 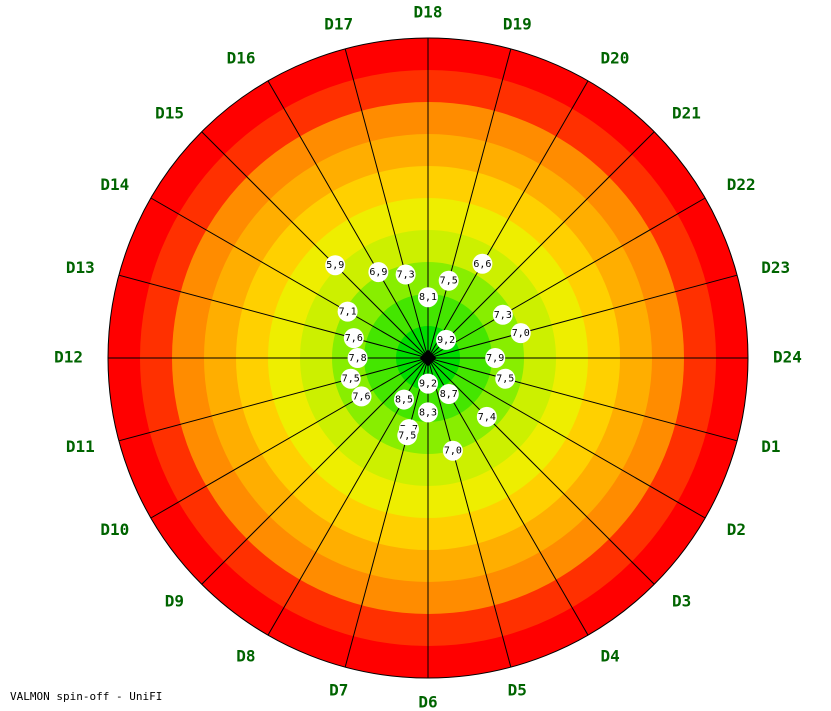 What do you see at coordinates (68, 357) in the screenshot?
I see `direction-label-d12: D12` at bounding box center [68, 357].